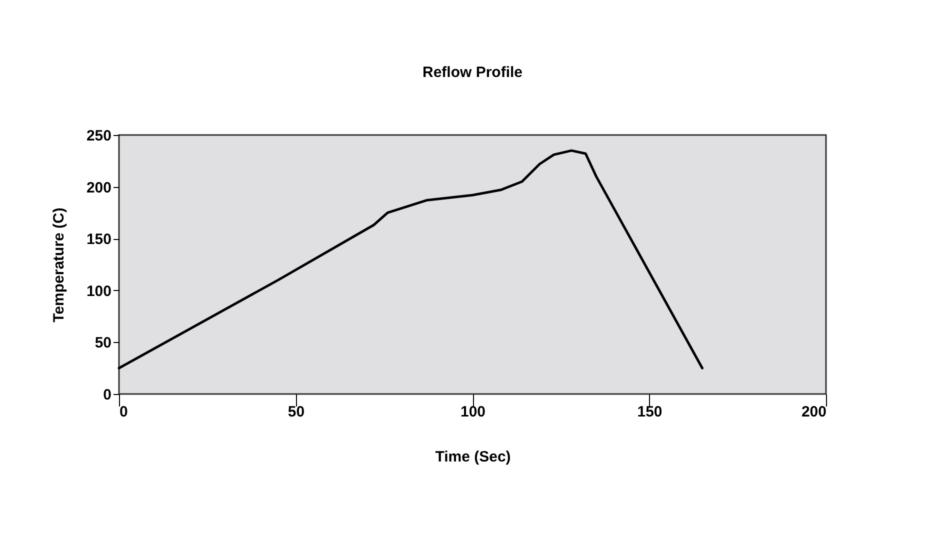 Image resolution: width=932 pixels, height=556 pixels. Describe the element at coordinates (99, 239) in the screenshot. I see `y-tick-label: 150` at that location.